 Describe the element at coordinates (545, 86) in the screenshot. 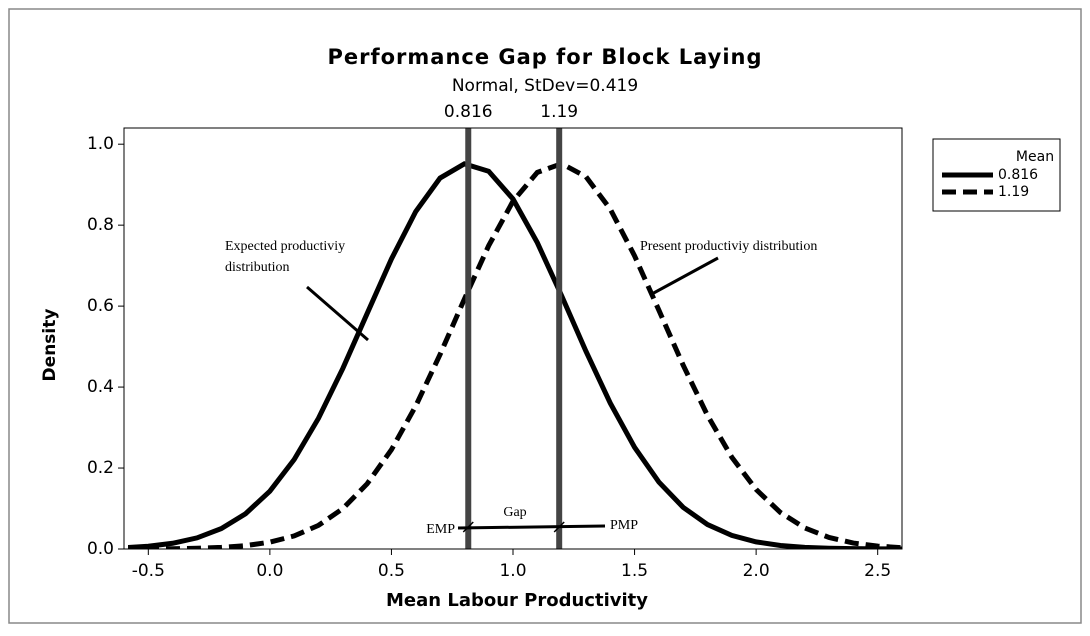

I see `chart-subtitle: Normal, StDev=0.419` at that location.